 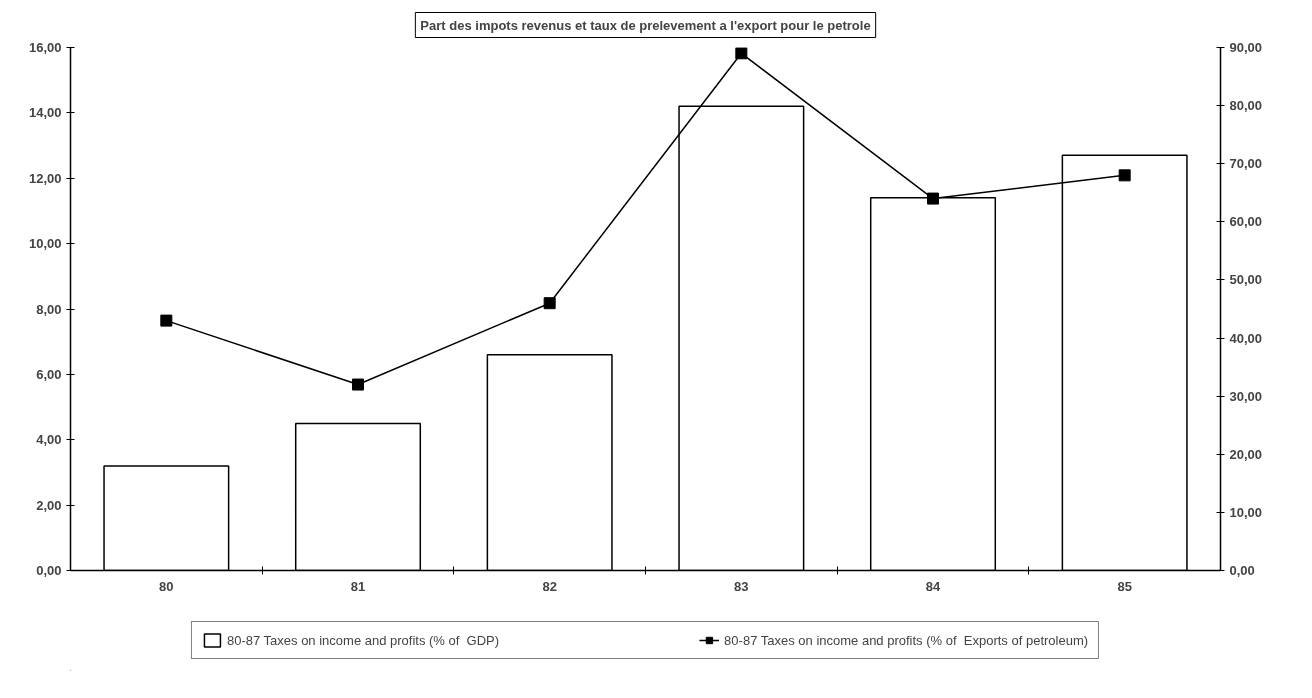 I want to click on y-tick-label: 8,00, so click(x=49, y=309).